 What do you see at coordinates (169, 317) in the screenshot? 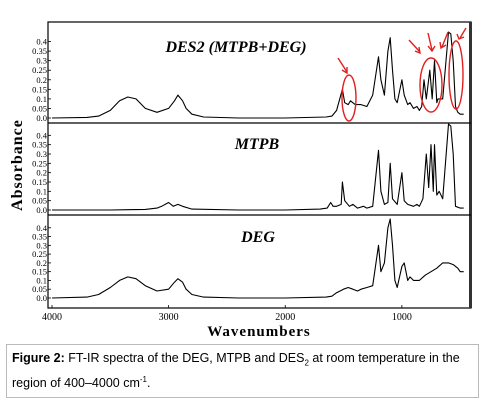
I see `x-tick-label: 3000` at bounding box center [169, 317].